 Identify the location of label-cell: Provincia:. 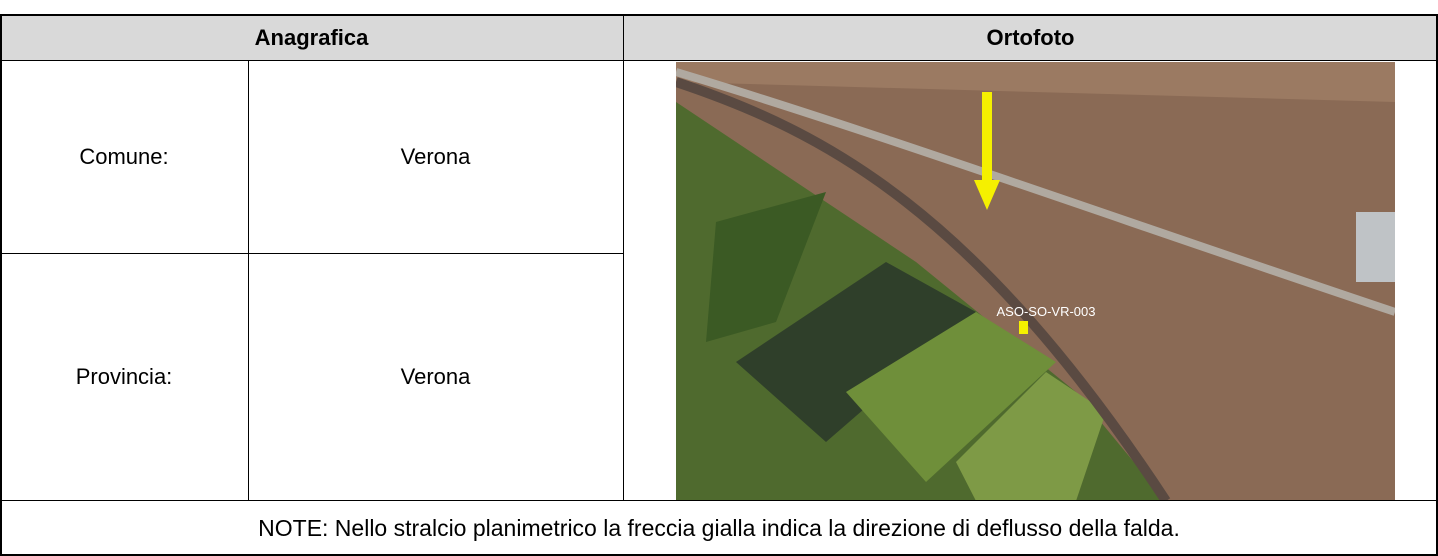
(124, 376).